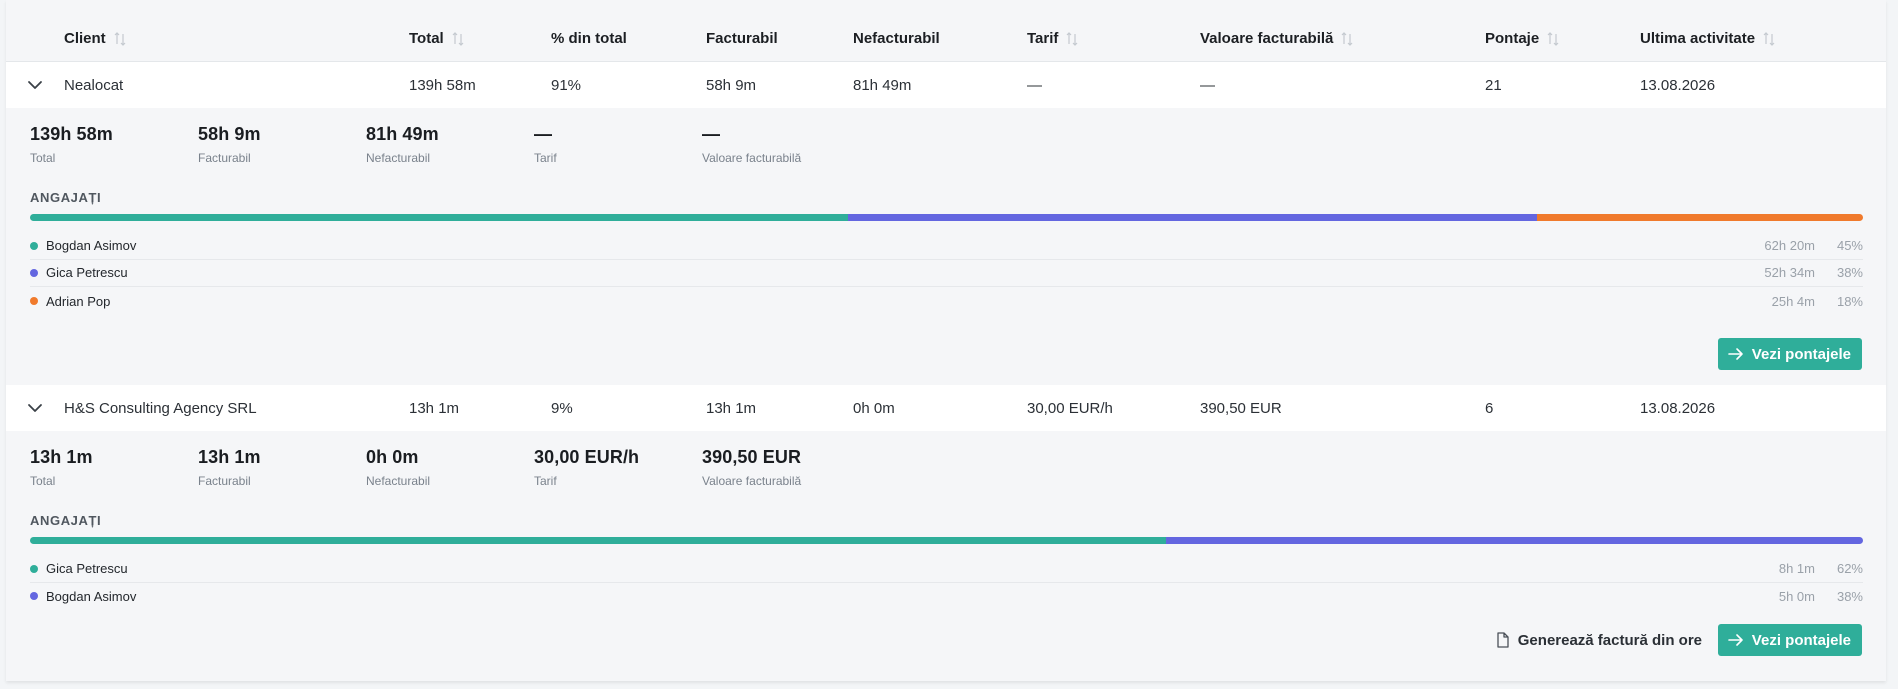  I want to click on kpi-rate: — Tarif, so click(545, 144).